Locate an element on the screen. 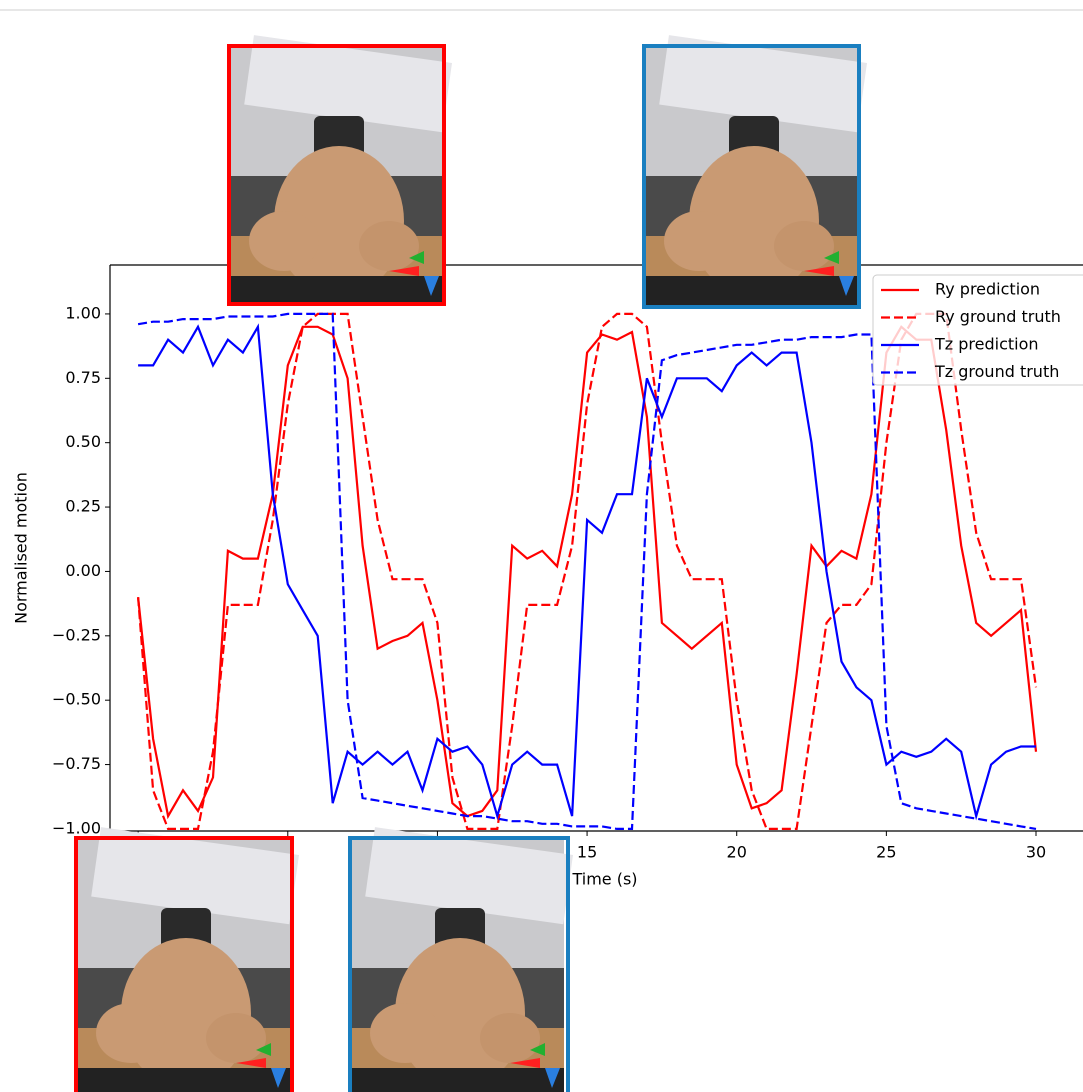  legend-label: Tz ground truth is located at coordinates (996, 371).